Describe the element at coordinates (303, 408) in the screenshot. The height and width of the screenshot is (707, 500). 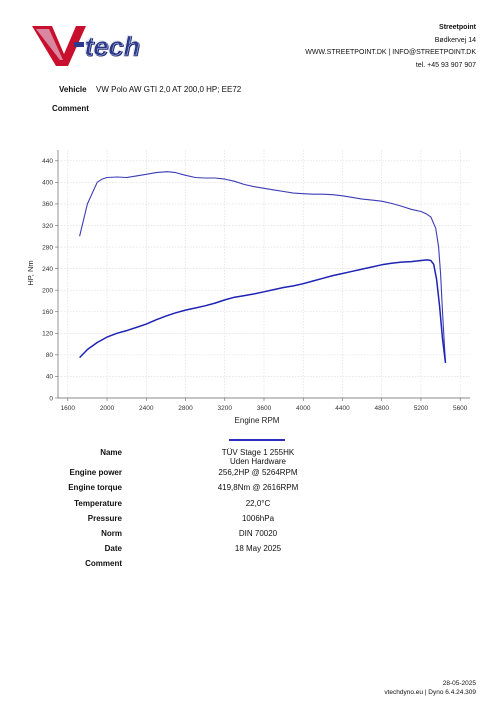
I see `x-tick-label: 4000` at that location.